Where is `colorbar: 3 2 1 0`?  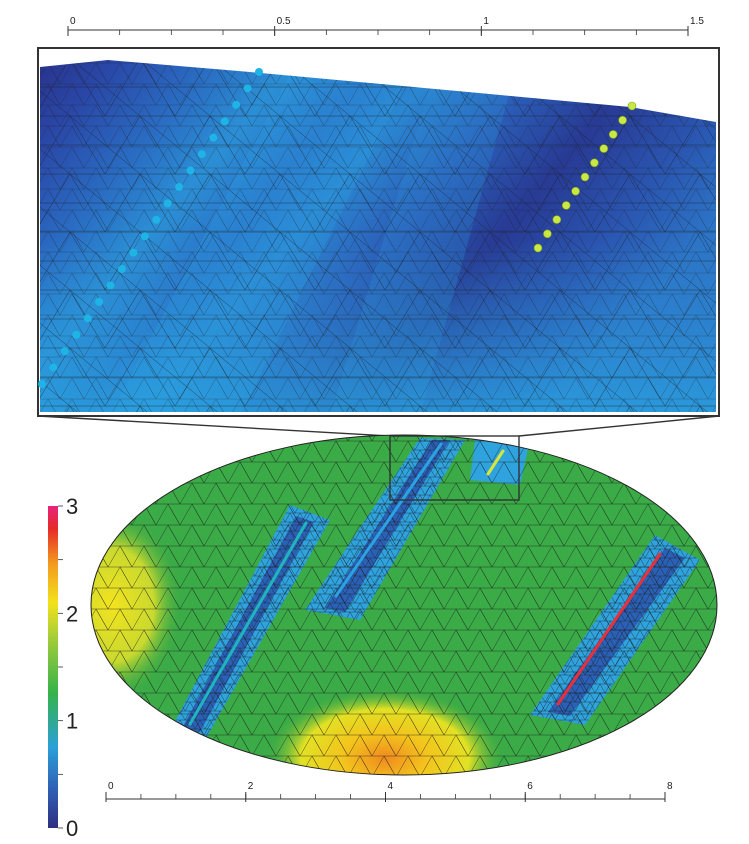
colorbar: 3 2 1 0 is located at coordinates (63, 667).